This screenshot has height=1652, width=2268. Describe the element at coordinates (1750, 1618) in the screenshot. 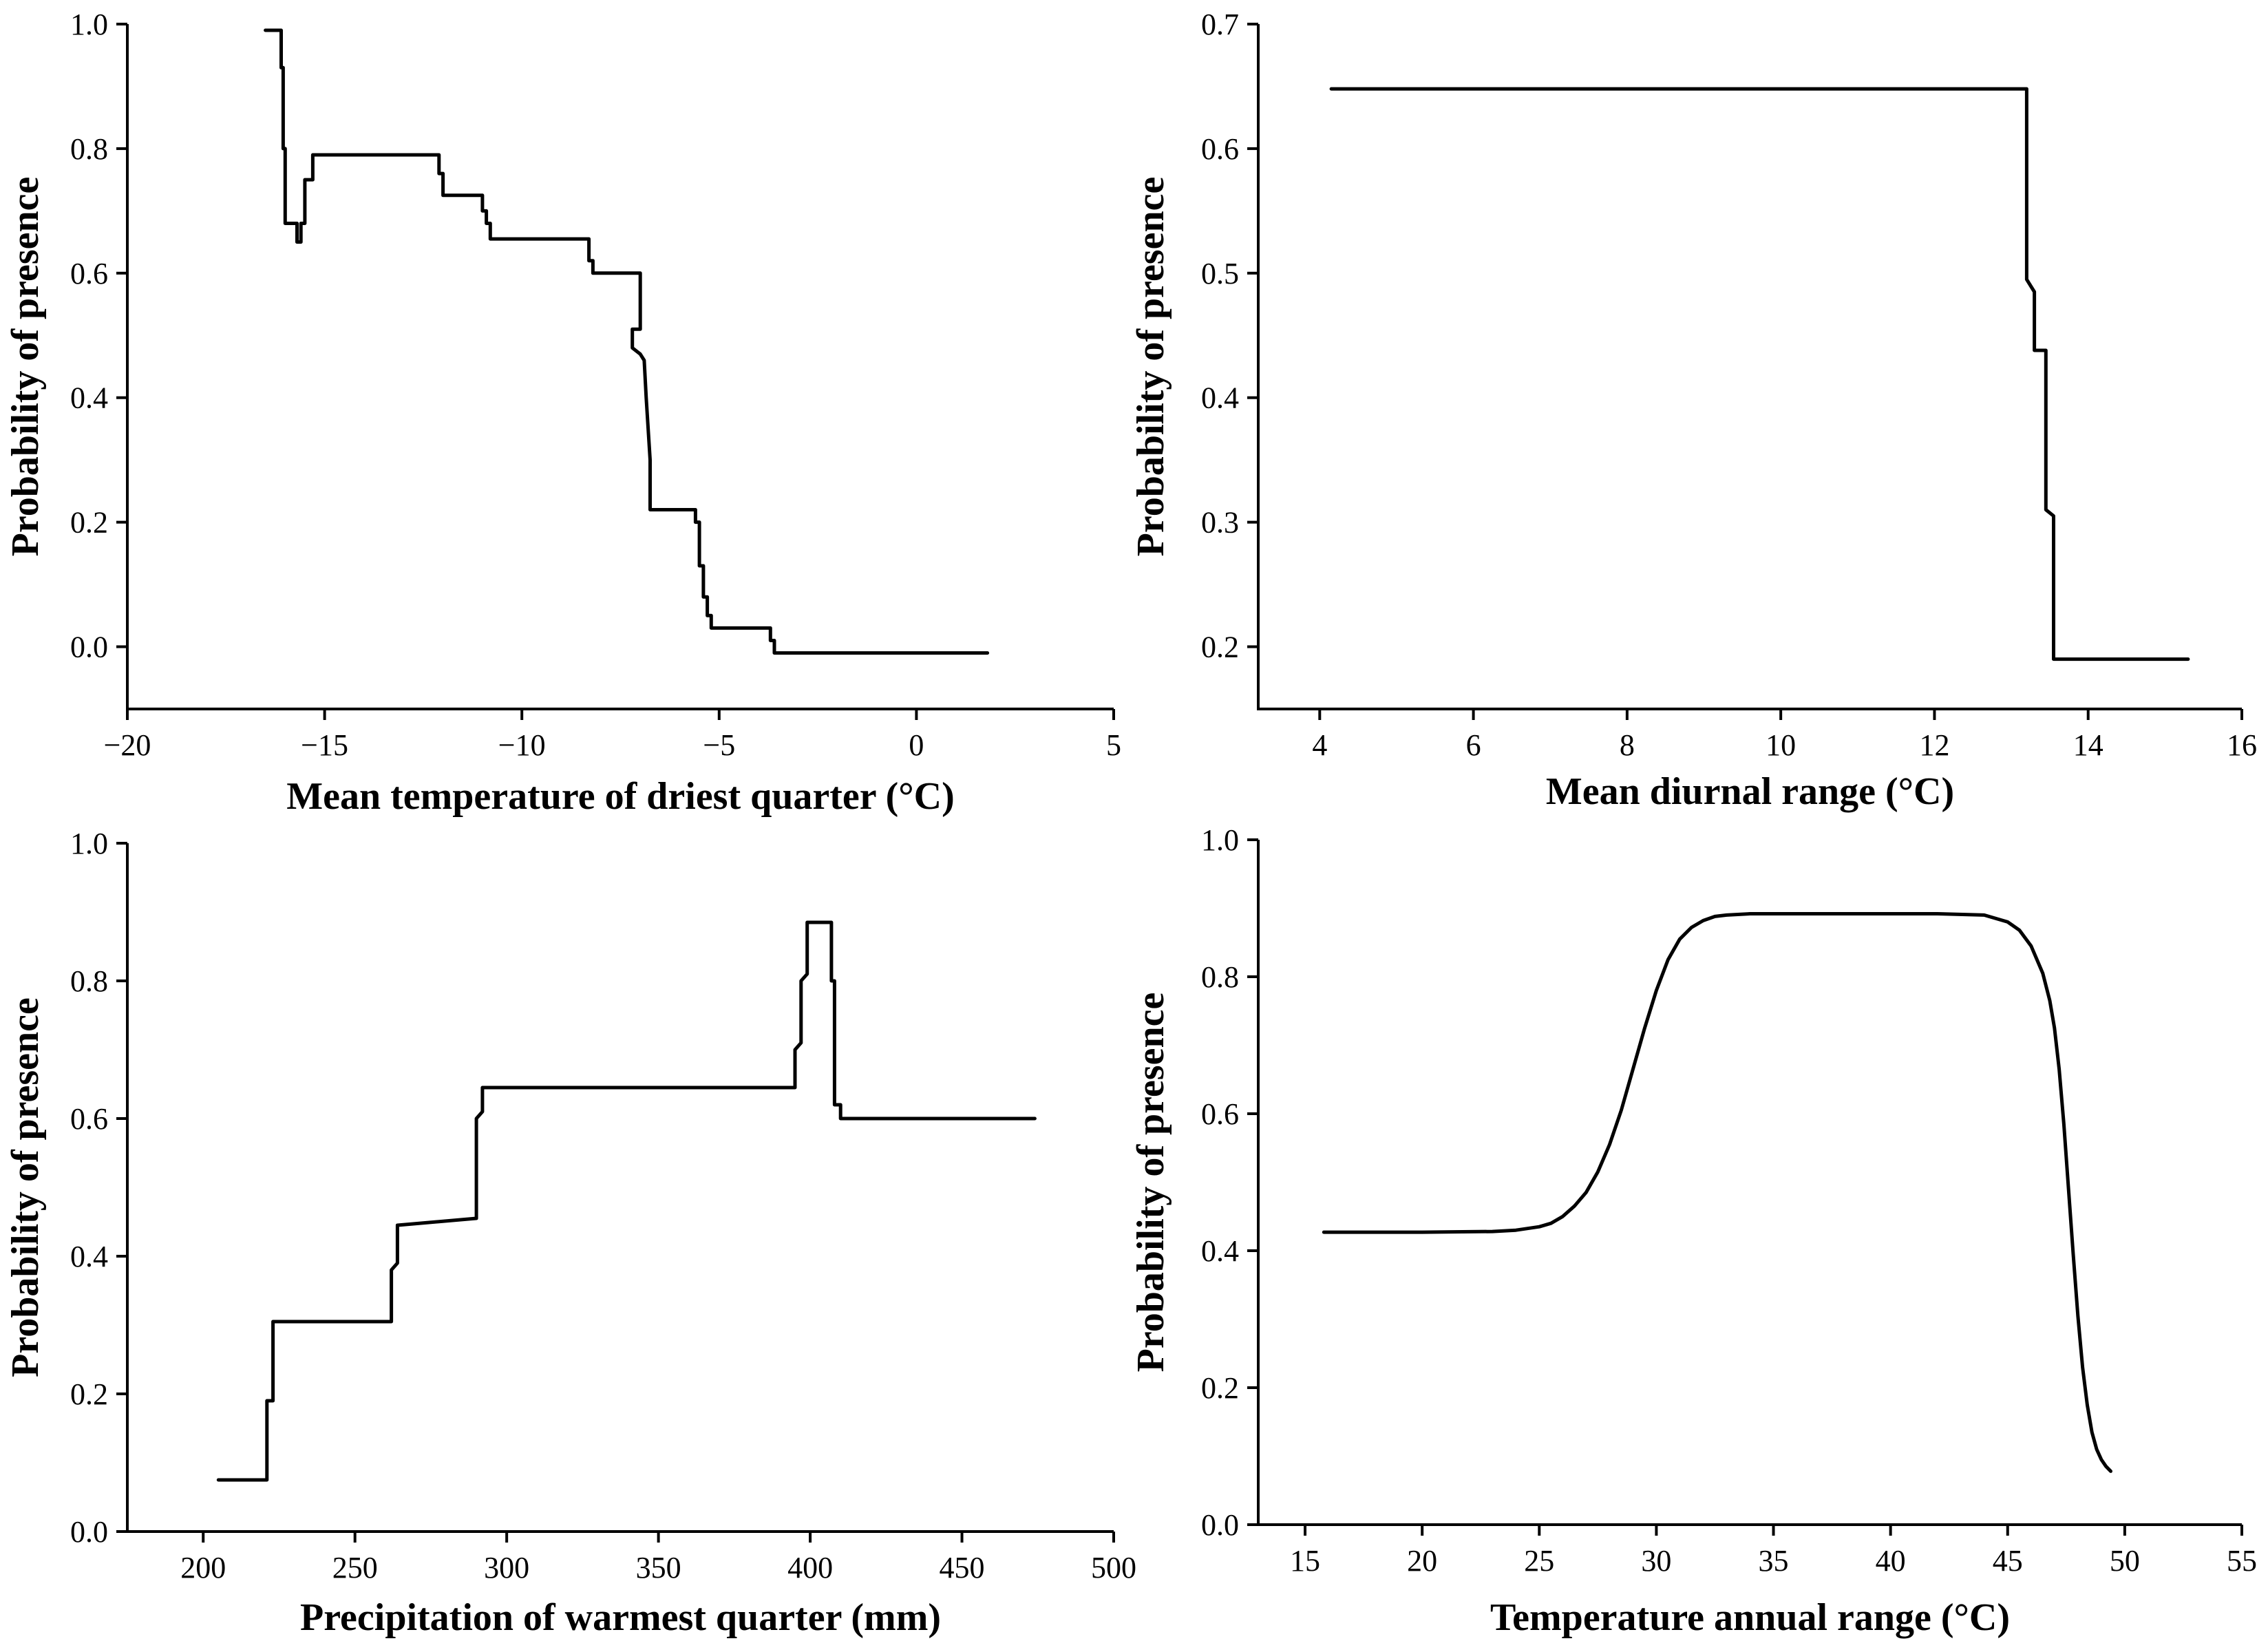

I see `x-axis-title: Temperature annual range (°C)` at that location.